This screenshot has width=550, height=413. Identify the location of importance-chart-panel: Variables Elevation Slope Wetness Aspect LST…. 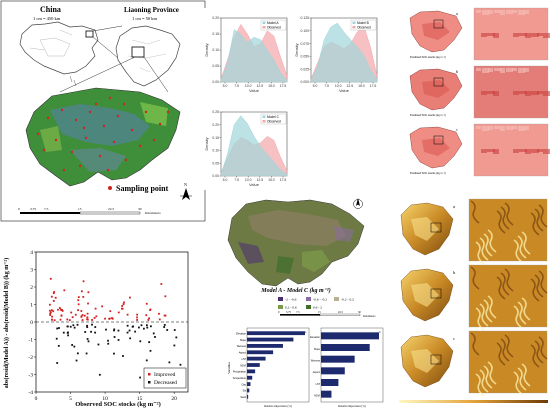
(306, 368).